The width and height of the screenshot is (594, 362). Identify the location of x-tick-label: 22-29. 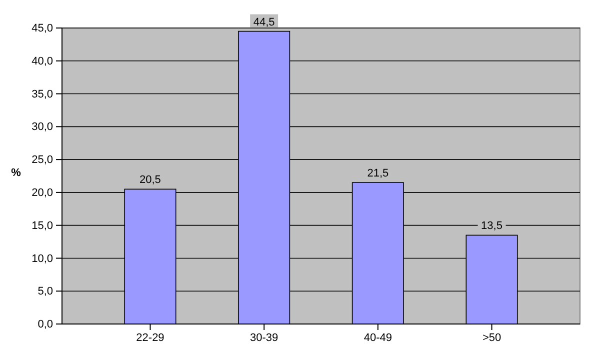
(150, 338).